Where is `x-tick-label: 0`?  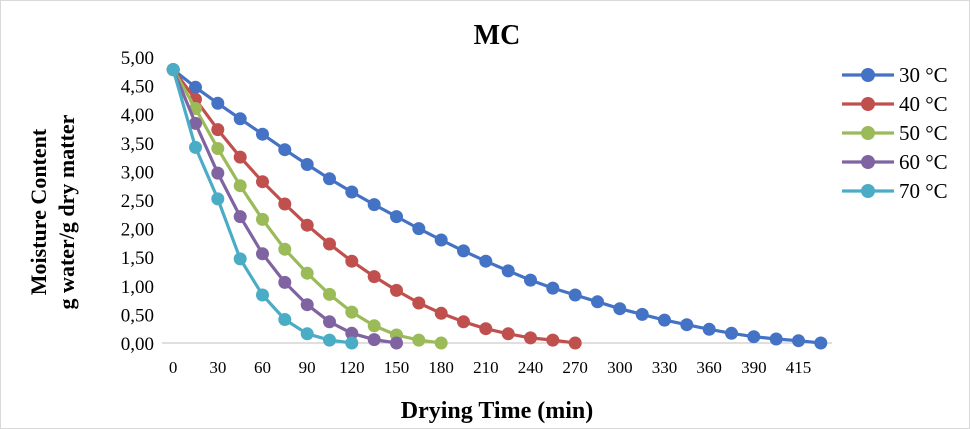
x-tick-label: 0 is located at coordinates (173, 367).